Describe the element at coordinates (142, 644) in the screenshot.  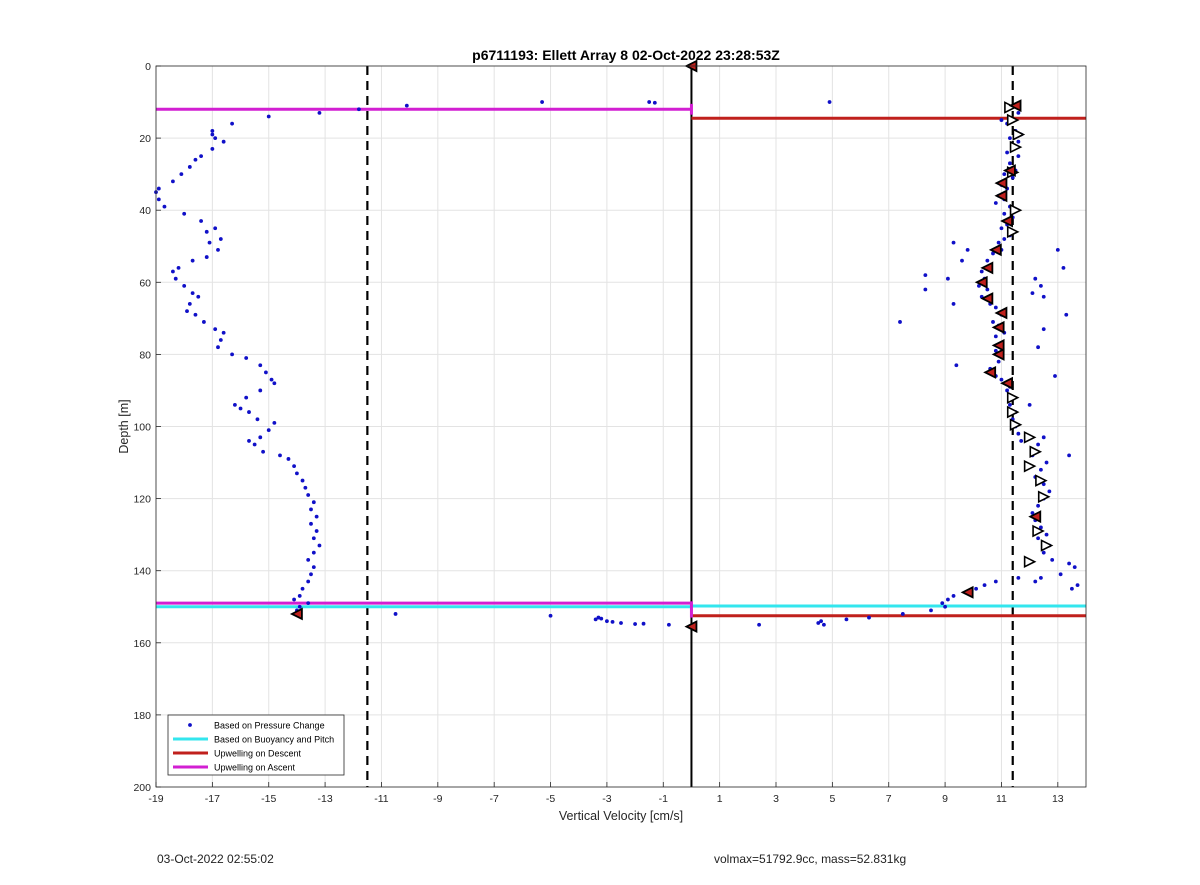
I see `y-tick-label: 160` at that location.